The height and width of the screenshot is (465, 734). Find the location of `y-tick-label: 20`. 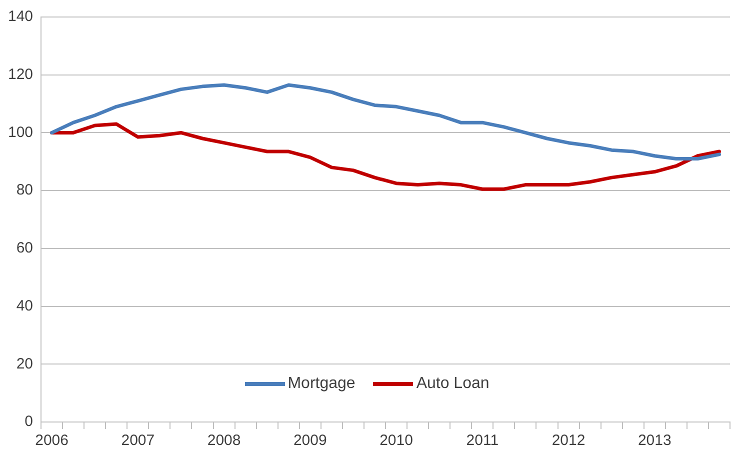

y-tick-label: 20 is located at coordinates (25, 363).